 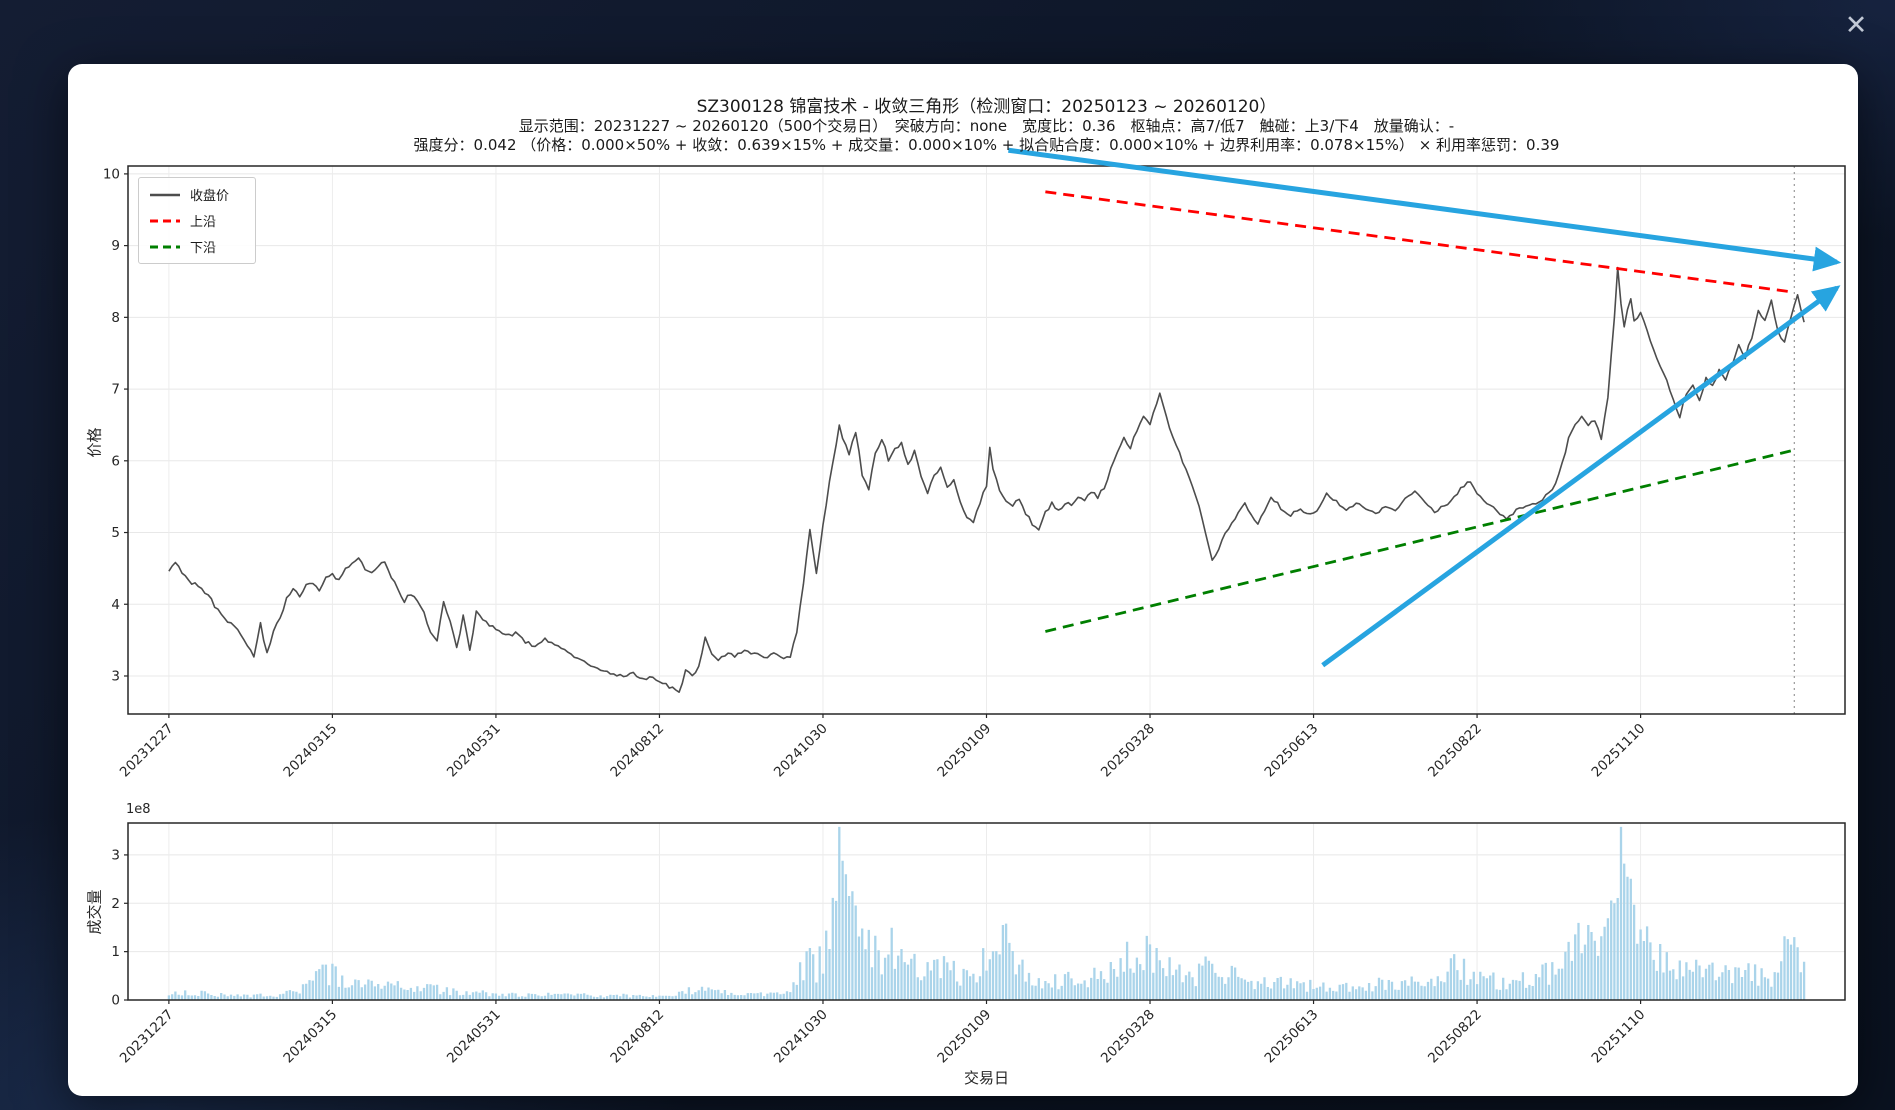 I want to click on svg-text: 9, so click(x=115, y=246).